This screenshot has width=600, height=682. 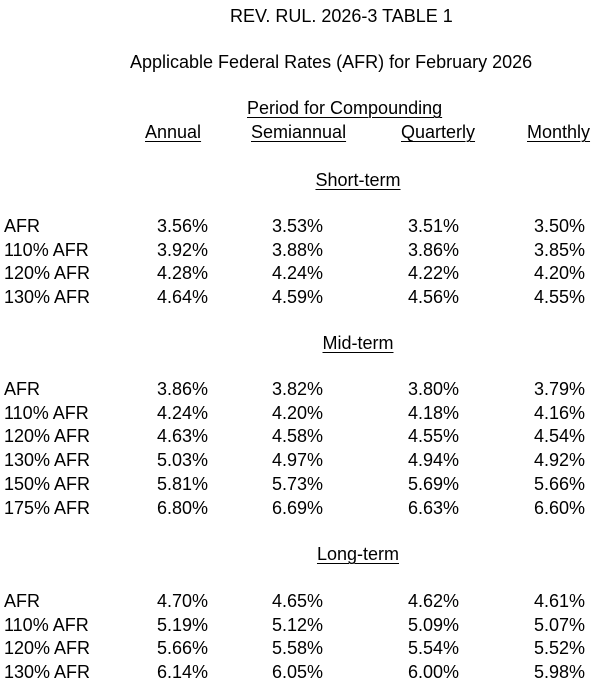 What do you see at coordinates (559, 507) in the screenshot?
I see `rate-cell: 6.60%` at bounding box center [559, 507].